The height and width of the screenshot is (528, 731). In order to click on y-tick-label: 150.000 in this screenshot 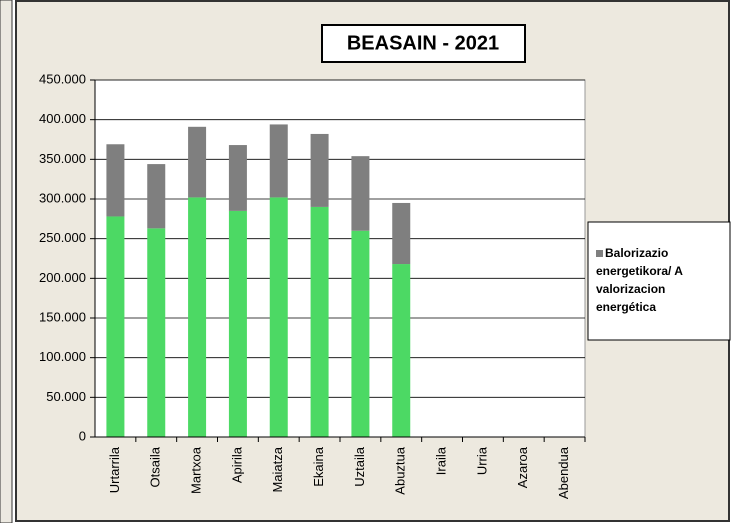, I will do `click(62, 316)`.